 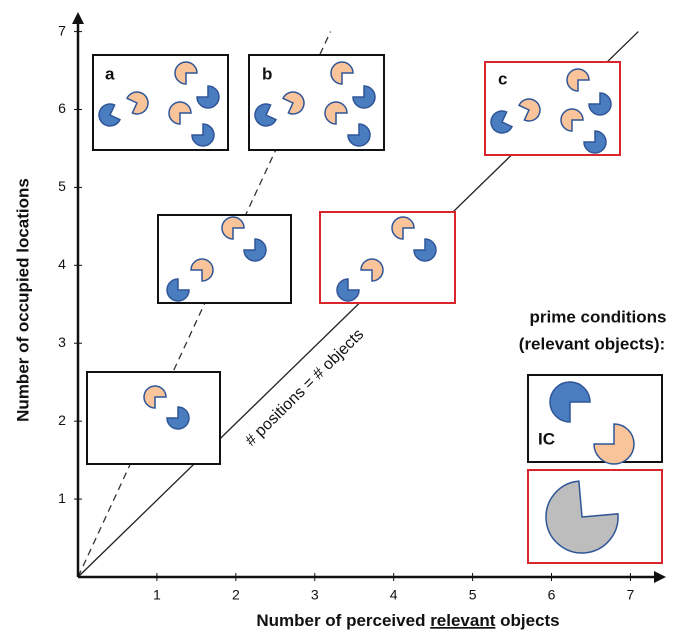 I want to click on y-tick-label: 6, so click(x=62, y=108).